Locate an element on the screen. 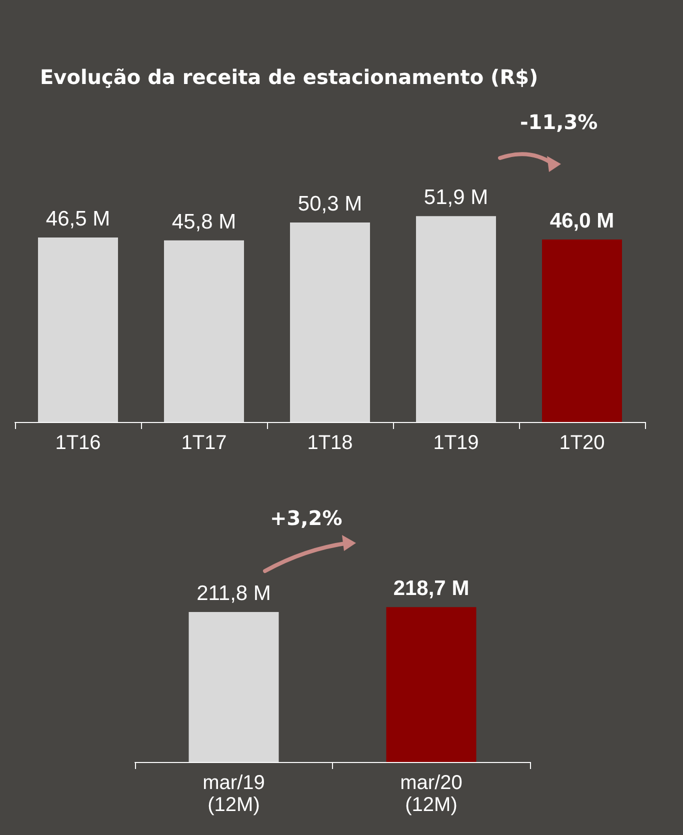 The image size is (683, 835). chart-title: Evolução da receita de estacionamento (R$) is located at coordinates (289, 77).